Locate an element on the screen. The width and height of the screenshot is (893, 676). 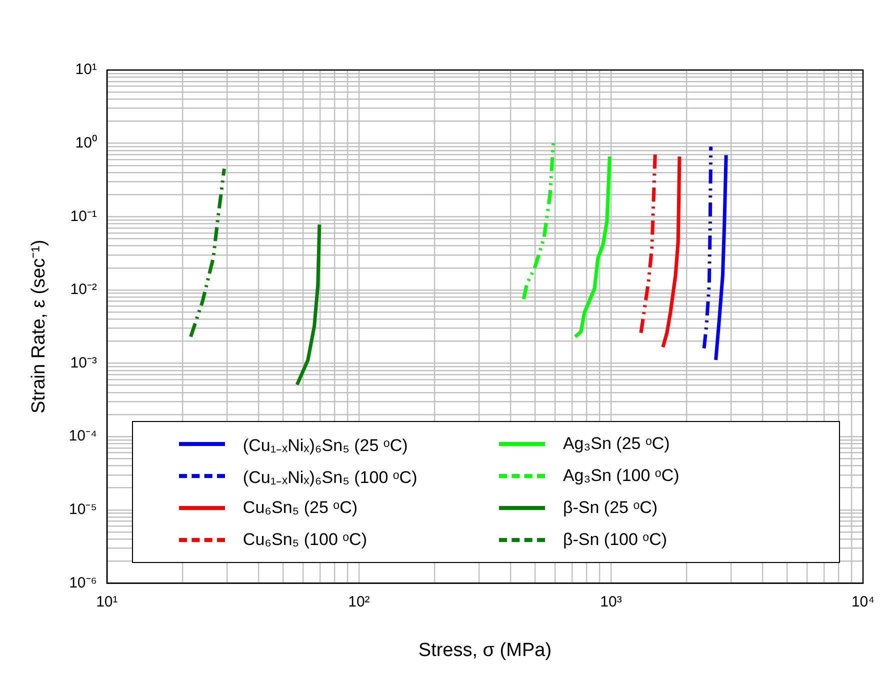
x-tick-label: 10¹ is located at coordinates (107, 601).